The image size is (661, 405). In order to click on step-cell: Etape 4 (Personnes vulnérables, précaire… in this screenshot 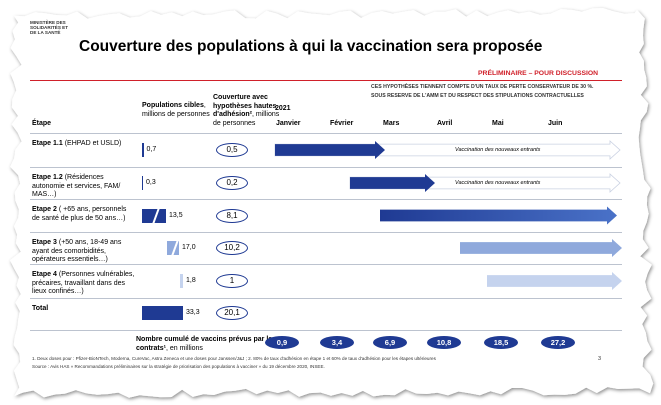, I will do `click(84, 284)`.